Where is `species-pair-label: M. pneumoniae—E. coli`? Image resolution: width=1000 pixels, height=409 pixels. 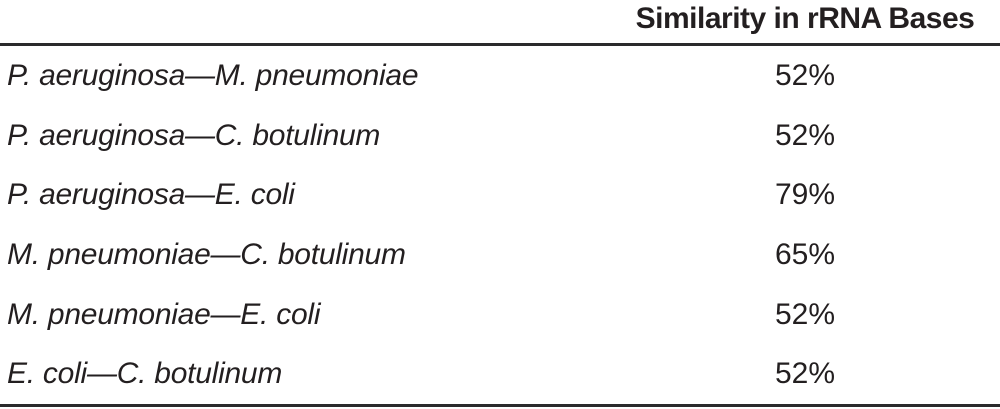 species-pair-label: M. pneumoniae—E. coli is located at coordinates (164, 314).